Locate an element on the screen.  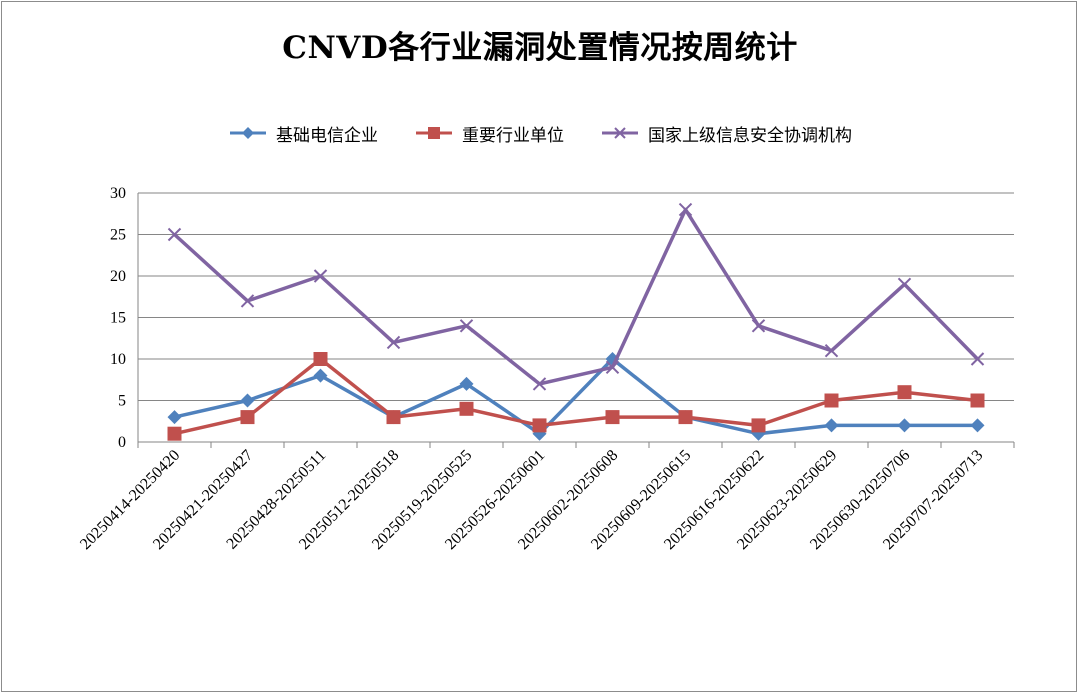
legend-item-industry: 重要行业单位 is located at coordinates (489, 133).